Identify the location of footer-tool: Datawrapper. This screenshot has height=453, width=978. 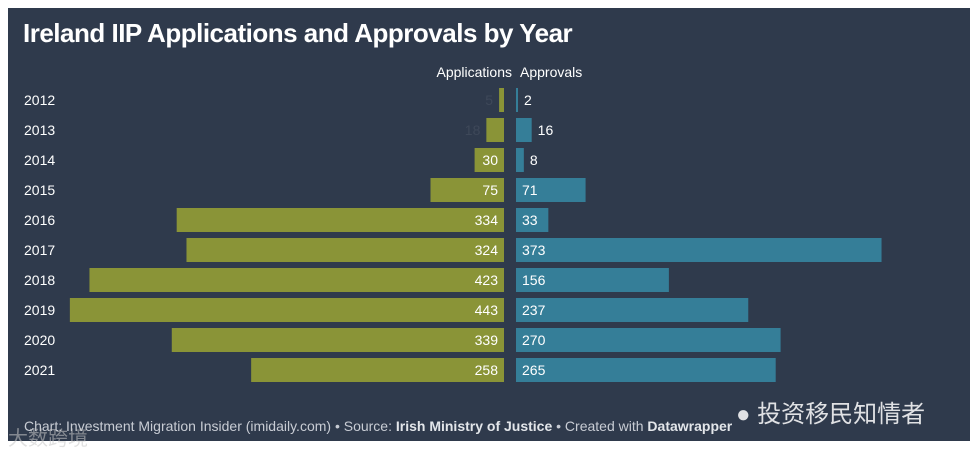
(690, 426).